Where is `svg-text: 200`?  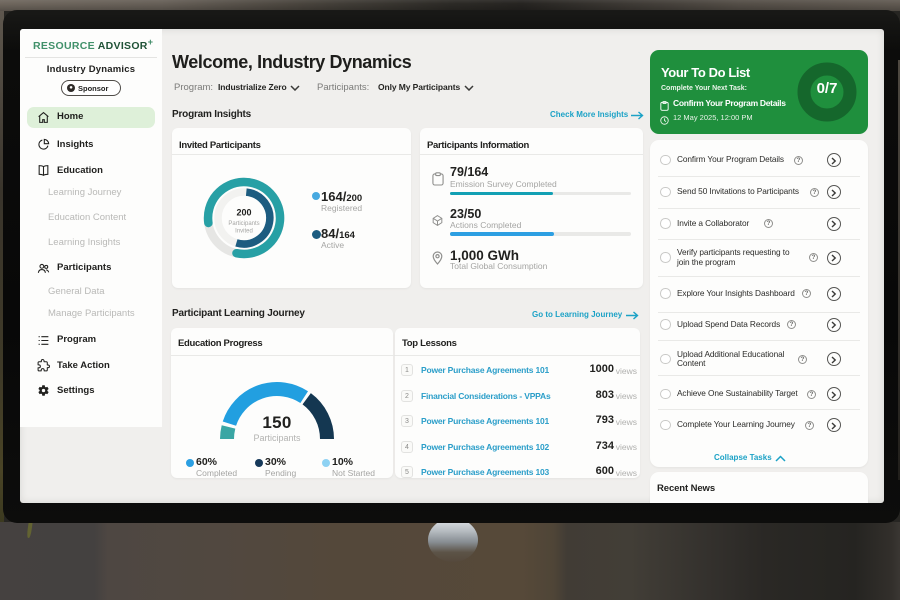 svg-text: 200 is located at coordinates (243, 213).